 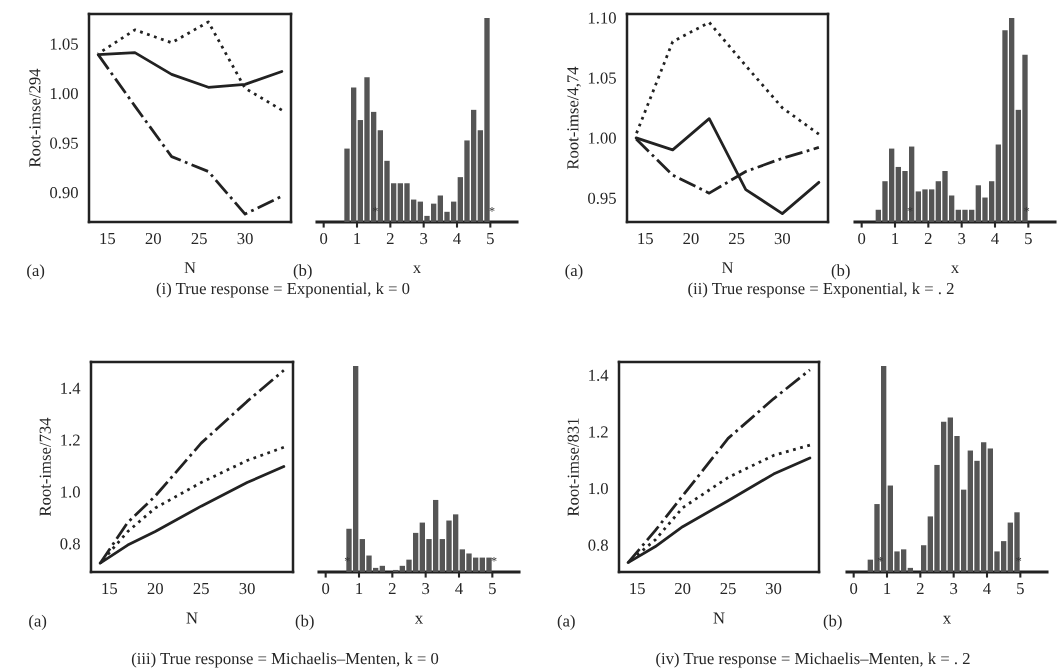 I want to click on y-axis-title: Root-imse/4,74, so click(x=574, y=118).